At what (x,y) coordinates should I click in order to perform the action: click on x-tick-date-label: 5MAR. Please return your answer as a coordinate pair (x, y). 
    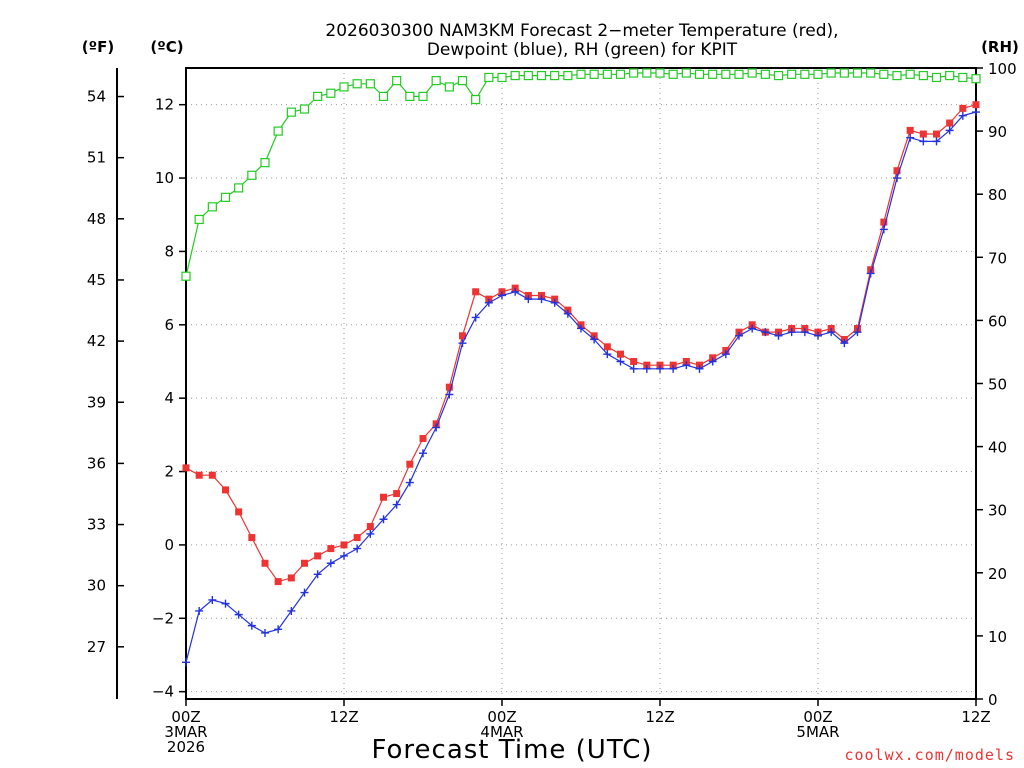
    Looking at the image, I should click on (817, 732).